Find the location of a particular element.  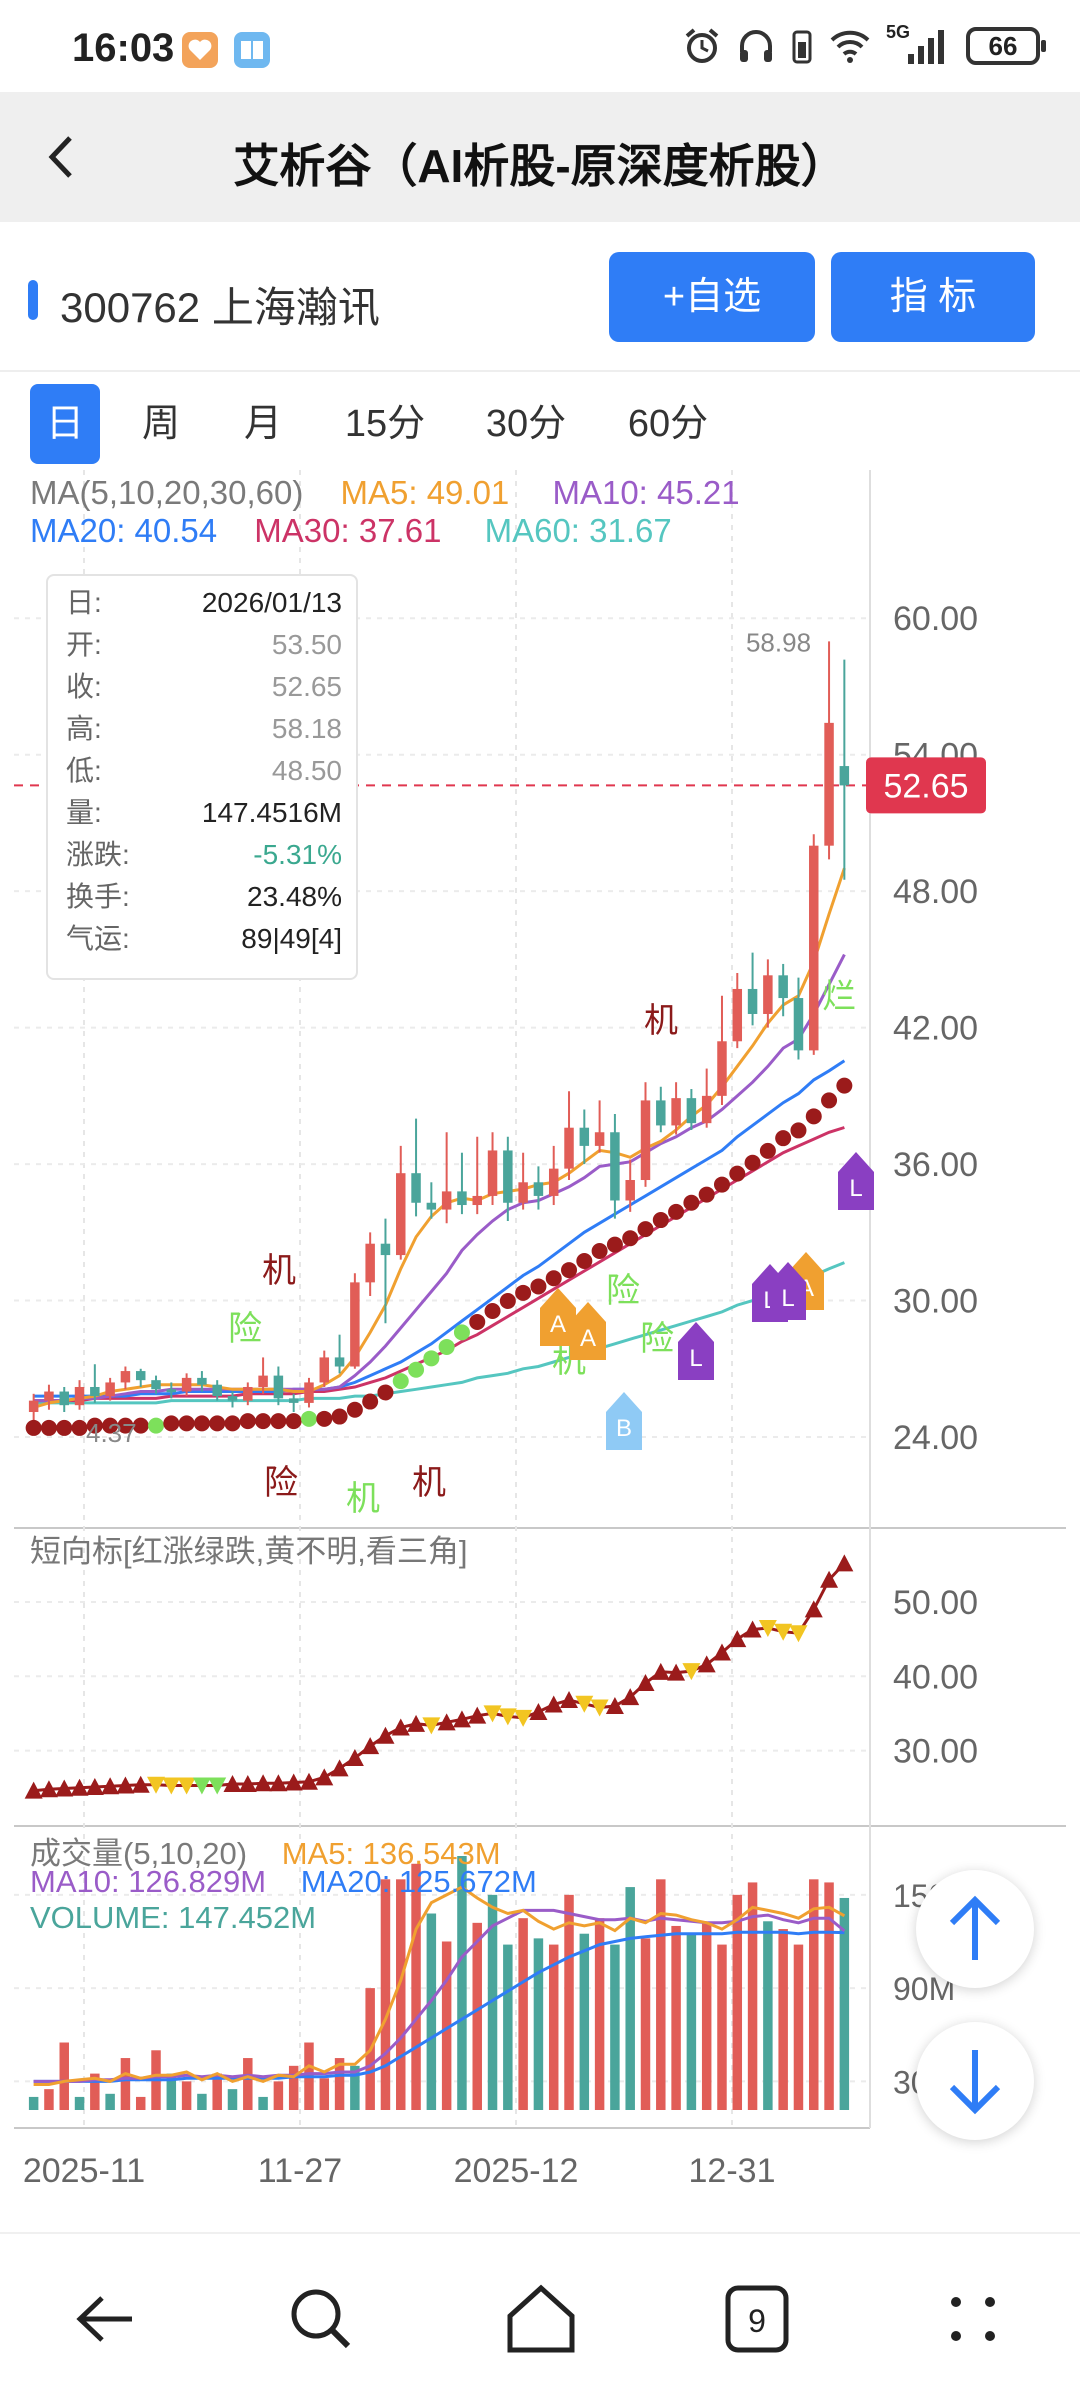

period-tabs: 日 周 月 15分 30分 60分 is located at coordinates (540, 425).